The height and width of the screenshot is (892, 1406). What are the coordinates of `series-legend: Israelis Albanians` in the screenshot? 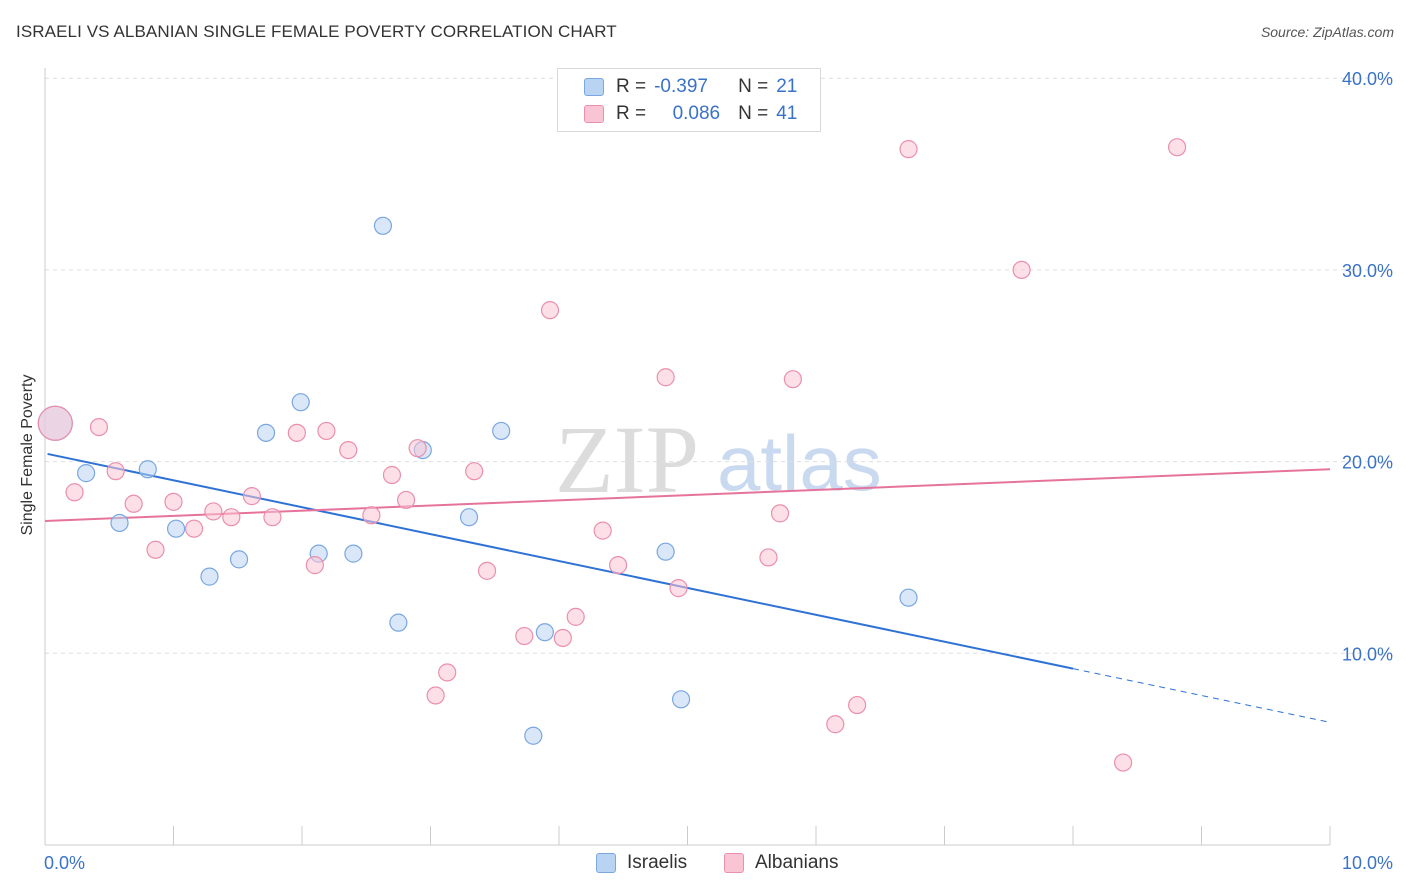 It's located at (703, 864).